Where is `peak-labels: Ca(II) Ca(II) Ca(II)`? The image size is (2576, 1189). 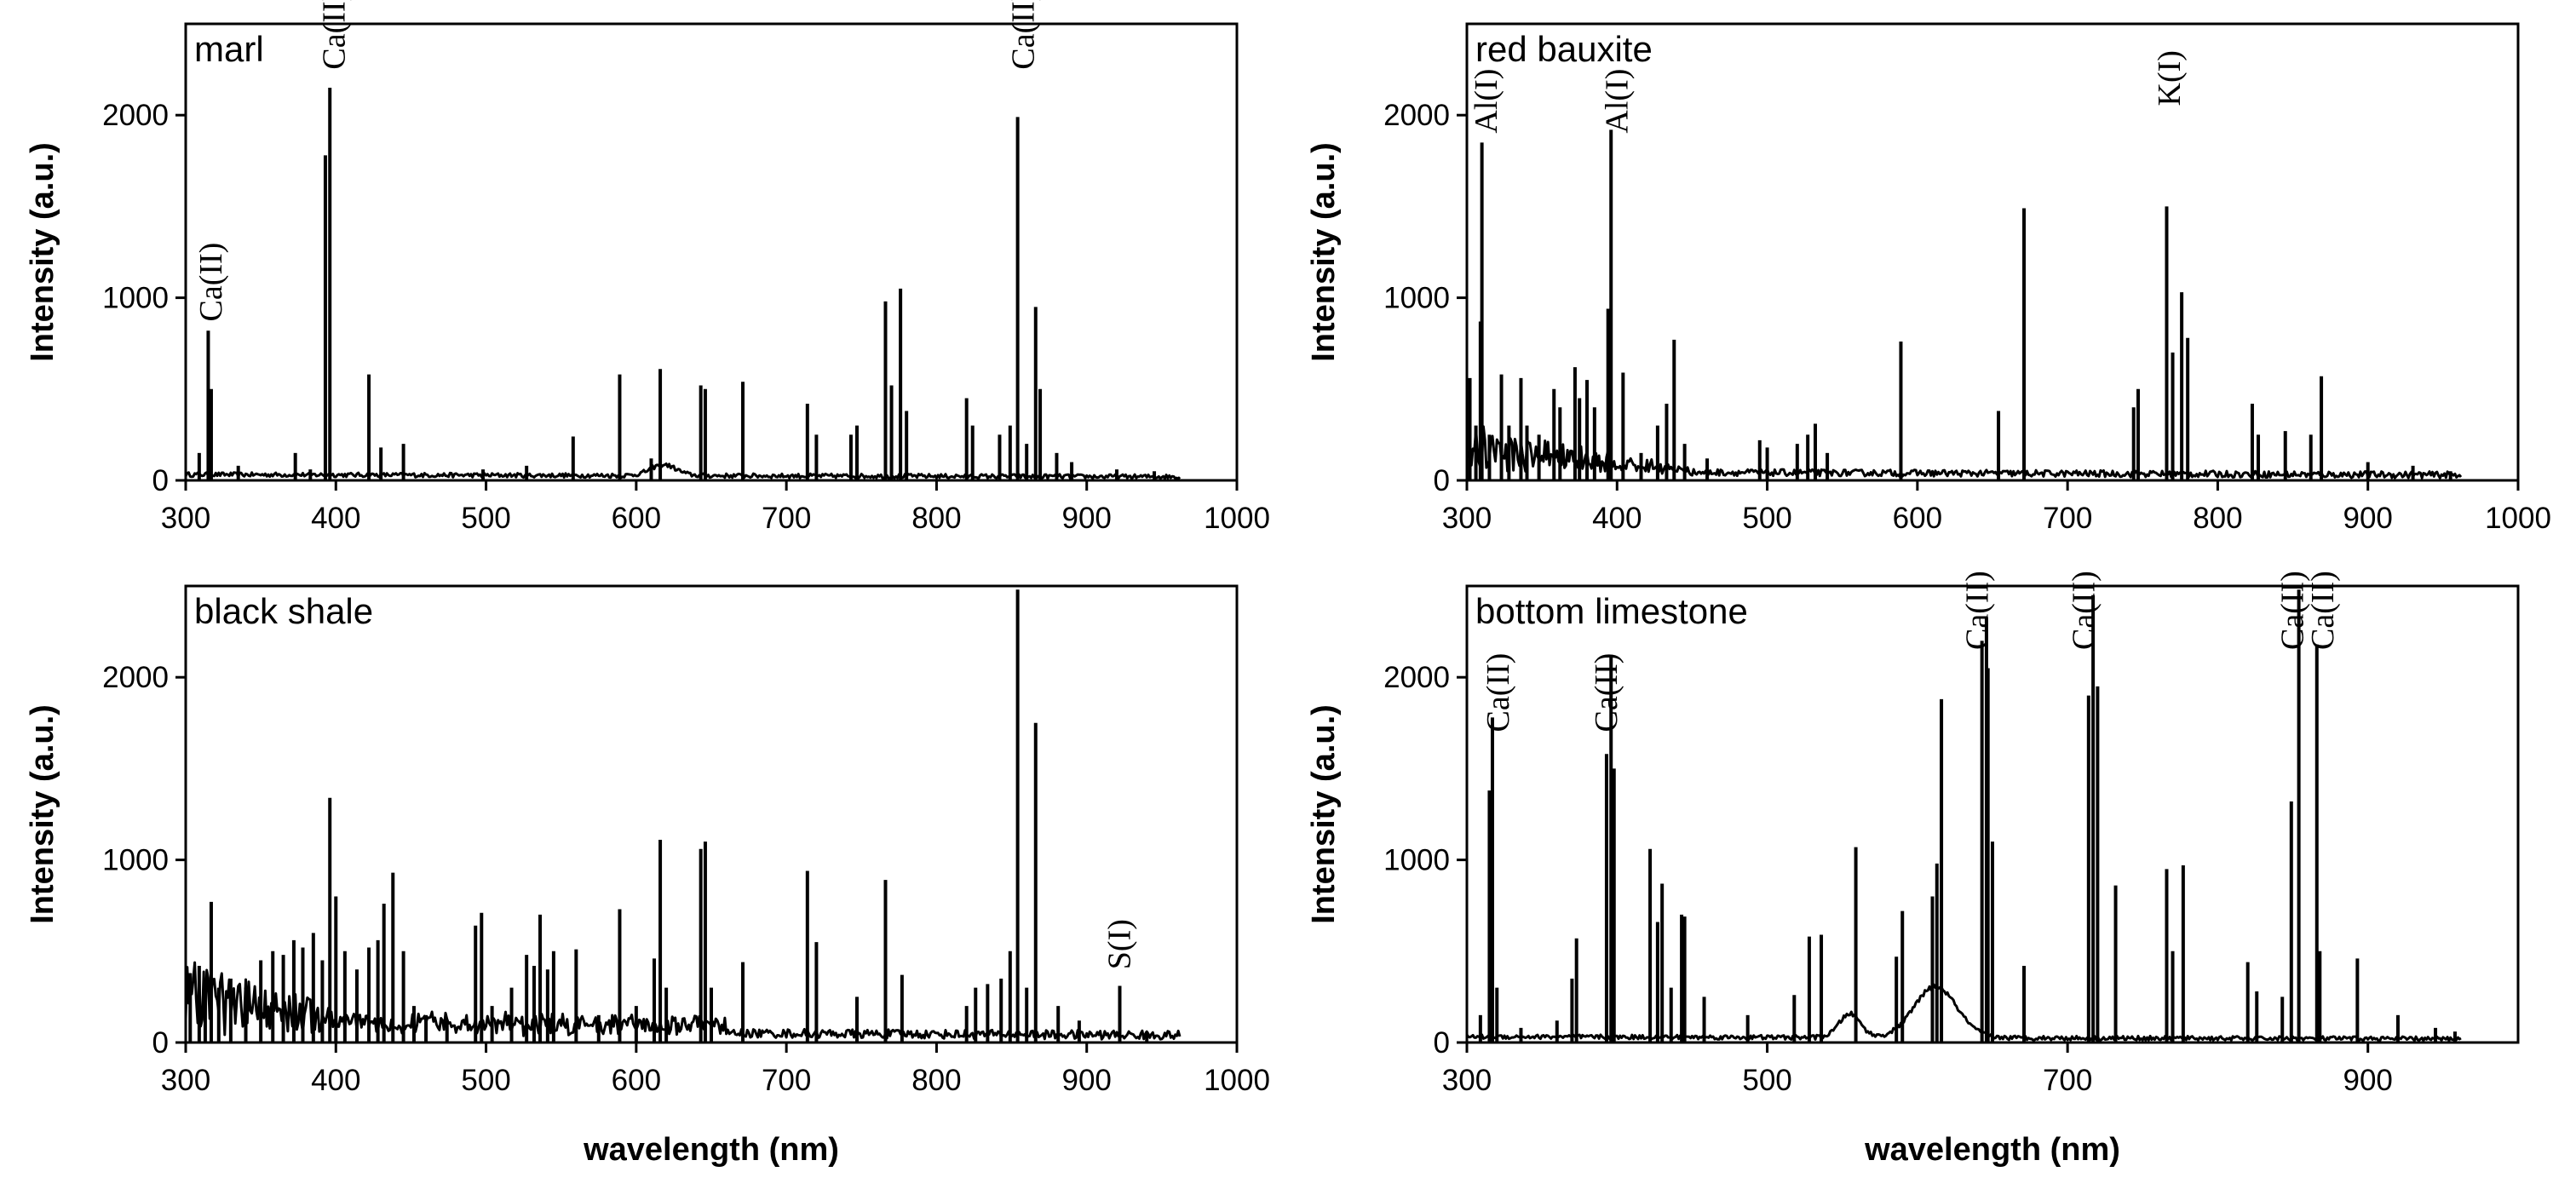
peak-labels: Ca(II) Ca(II) Ca(II) is located at coordinates (617, 161).